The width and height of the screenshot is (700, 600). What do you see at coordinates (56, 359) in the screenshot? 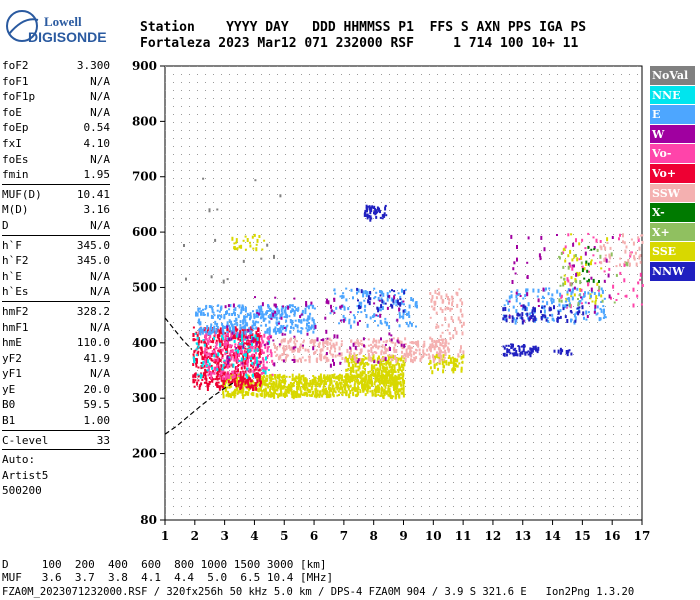
I see `param-row: yF2 41.9` at bounding box center [56, 359].